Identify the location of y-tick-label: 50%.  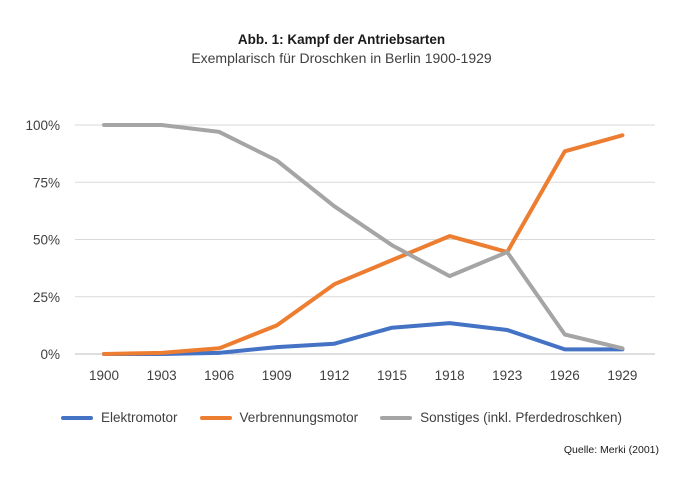
(46, 240).